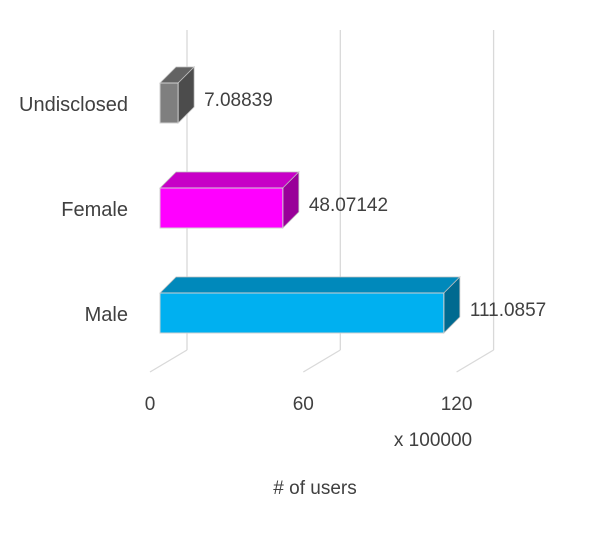 The width and height of the screenshot is (590, 537). I want to click on bar-female, so click(229, 200).